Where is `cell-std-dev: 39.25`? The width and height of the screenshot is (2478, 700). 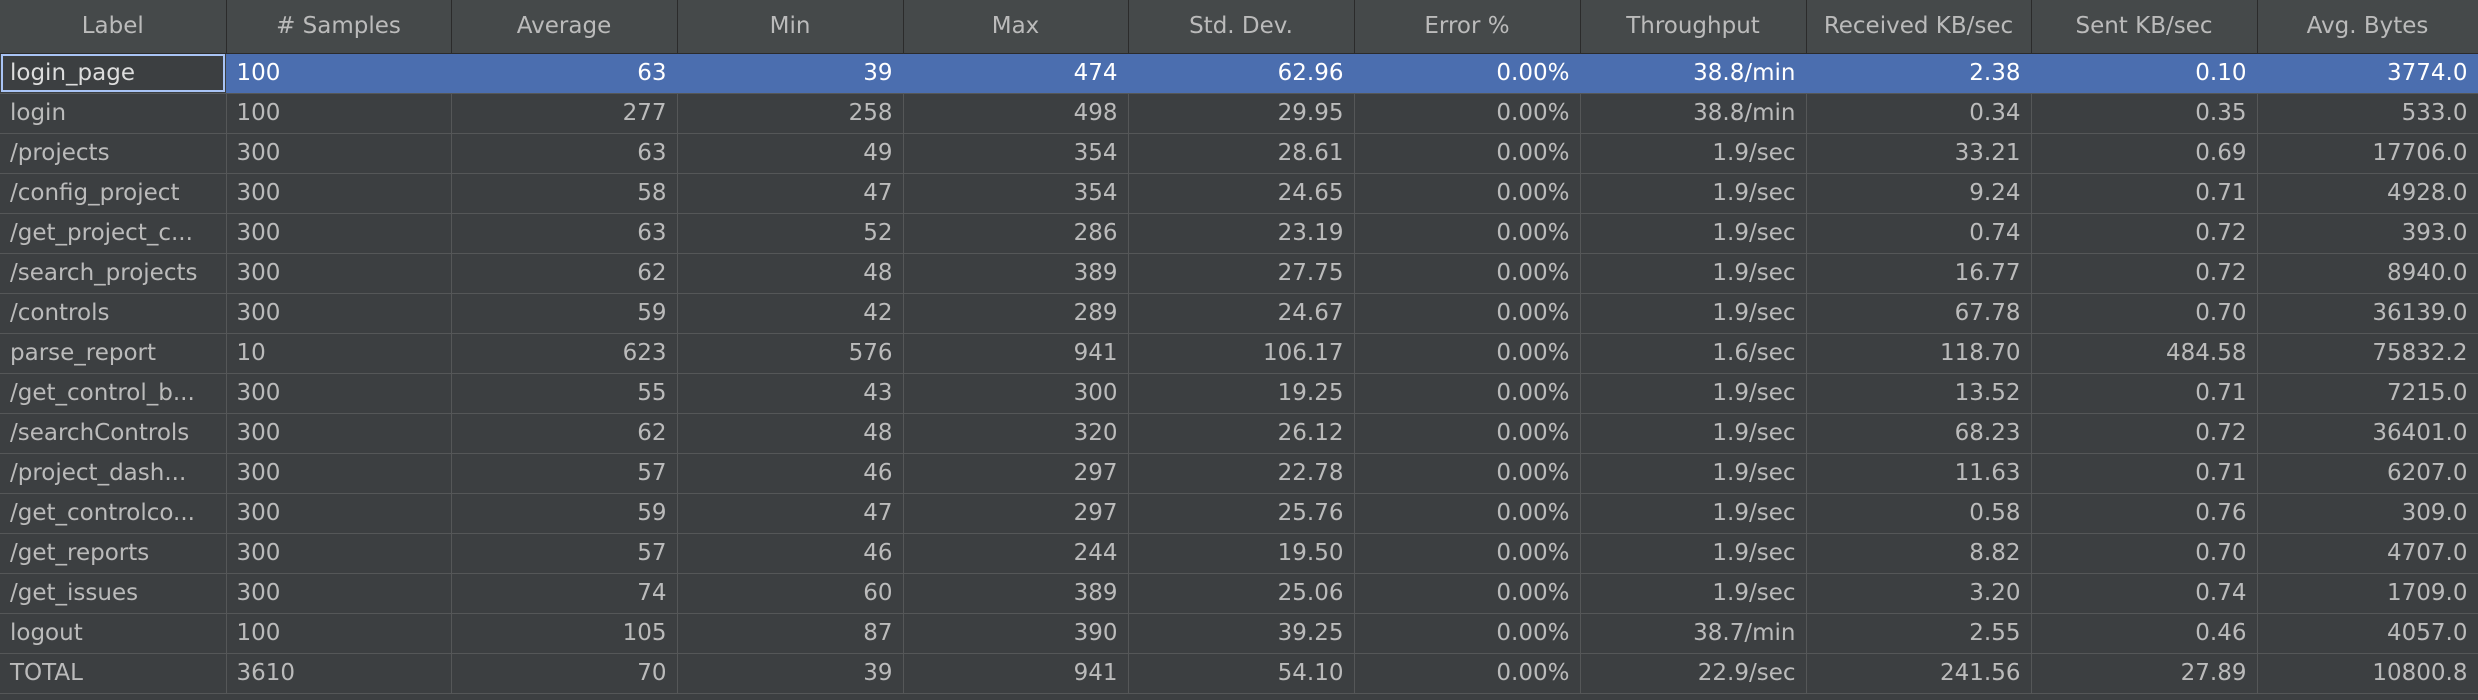 cell-std-dev: 39.25 is located at coordinates (1241, 633).